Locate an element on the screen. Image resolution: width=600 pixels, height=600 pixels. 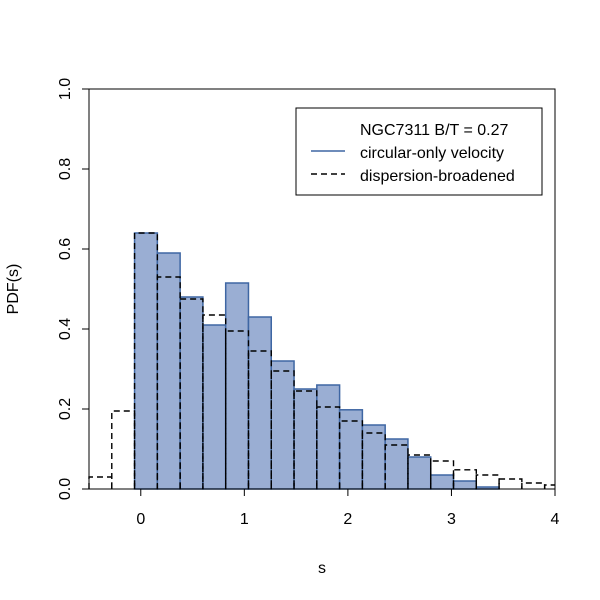
y-tick-label: 0.6 is located at coordinates (65, 249).